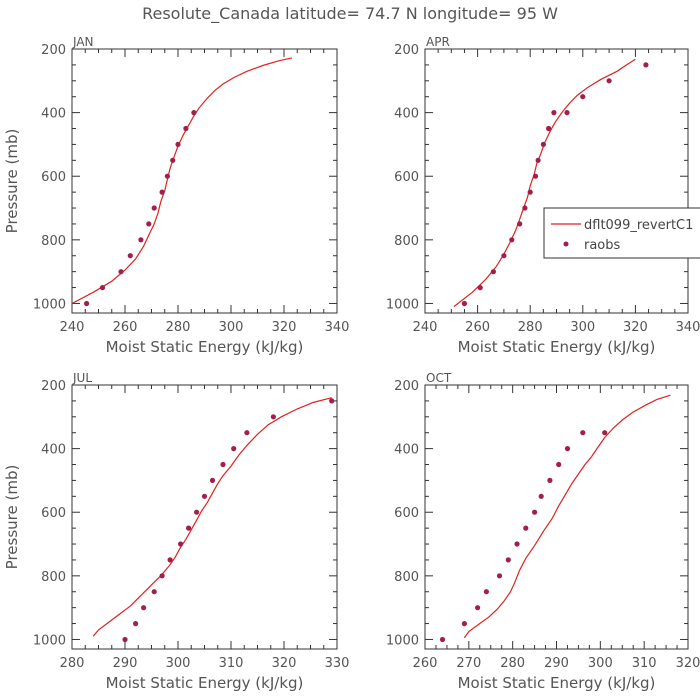  What do you see at coordinates (82, 378) in the screenshot?
I see `panel-label: JUL` at bounding box center [82, 378].